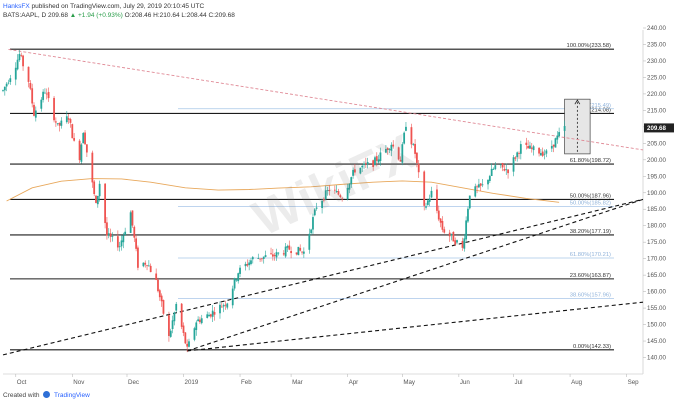  Describe the element at coordinates (354, 382) in the screenshot. I see `x-tick-label: Apr` at that location.